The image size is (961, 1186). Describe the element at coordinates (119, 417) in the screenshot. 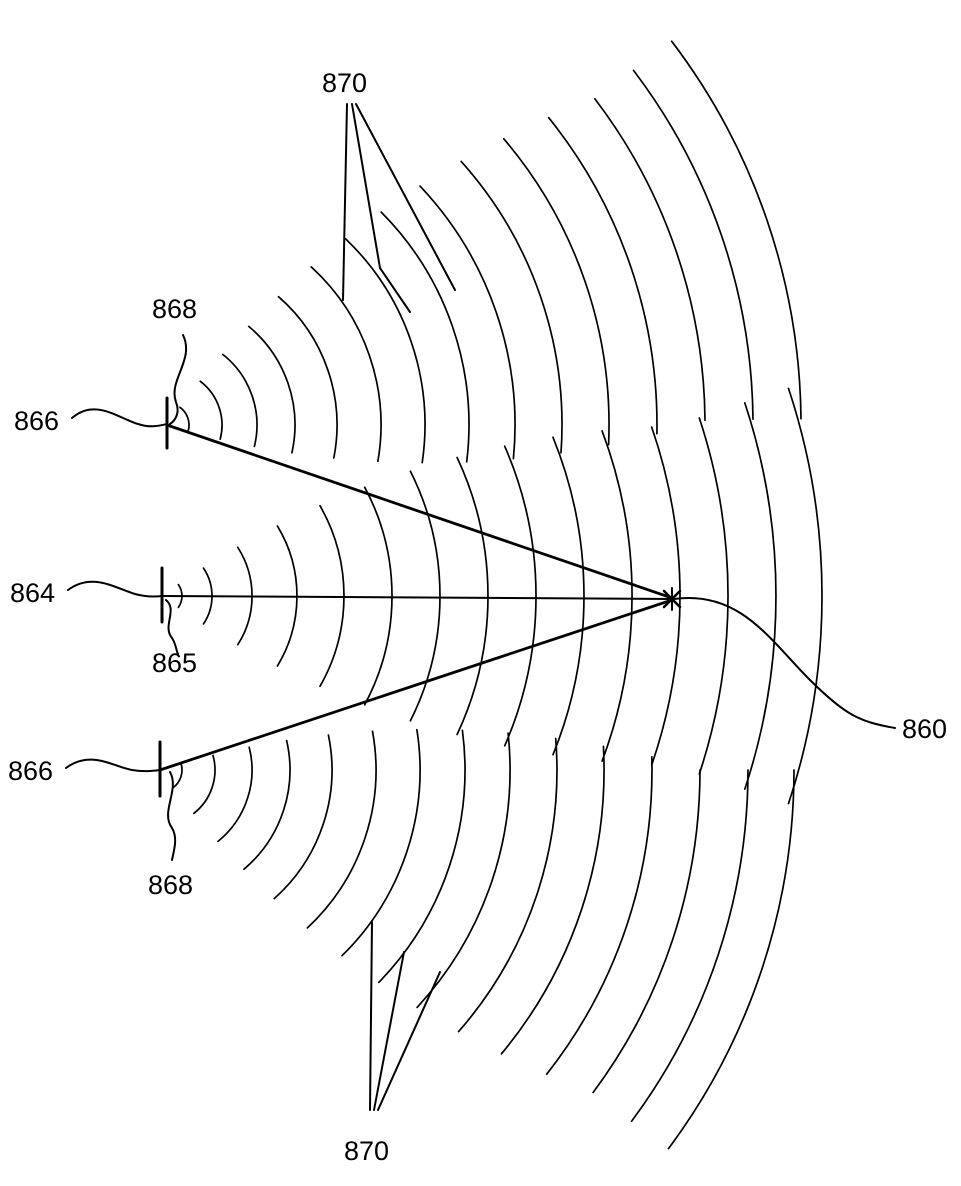

I see `leader-866-upper` at that location.